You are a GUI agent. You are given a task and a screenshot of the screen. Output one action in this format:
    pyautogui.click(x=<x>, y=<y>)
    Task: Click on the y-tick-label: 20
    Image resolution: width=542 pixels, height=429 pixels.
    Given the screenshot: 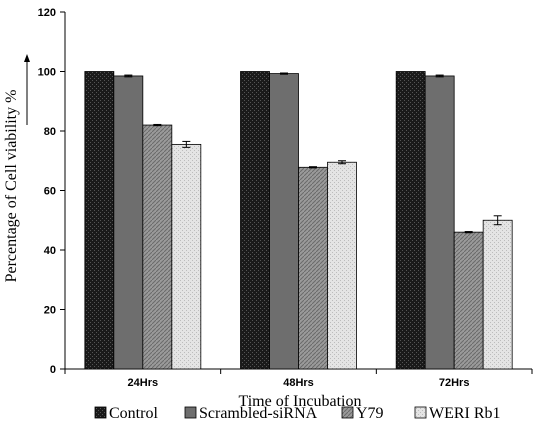 What is the action you would take?
    pyautogui.click(x=50, y=311)
    